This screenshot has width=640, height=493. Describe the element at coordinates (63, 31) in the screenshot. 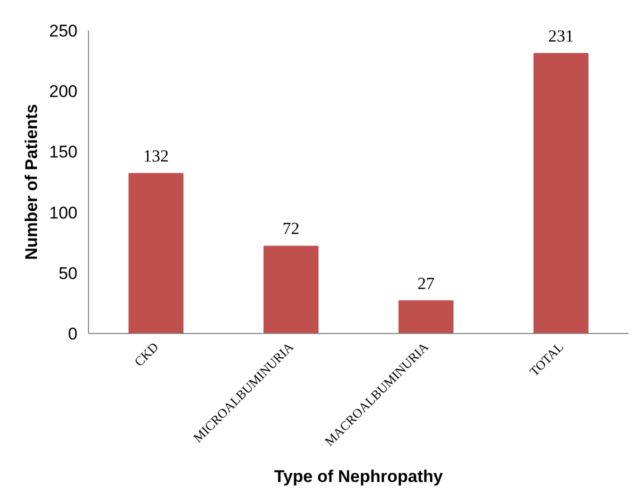

I see `y-tick-label: 250` at that location.